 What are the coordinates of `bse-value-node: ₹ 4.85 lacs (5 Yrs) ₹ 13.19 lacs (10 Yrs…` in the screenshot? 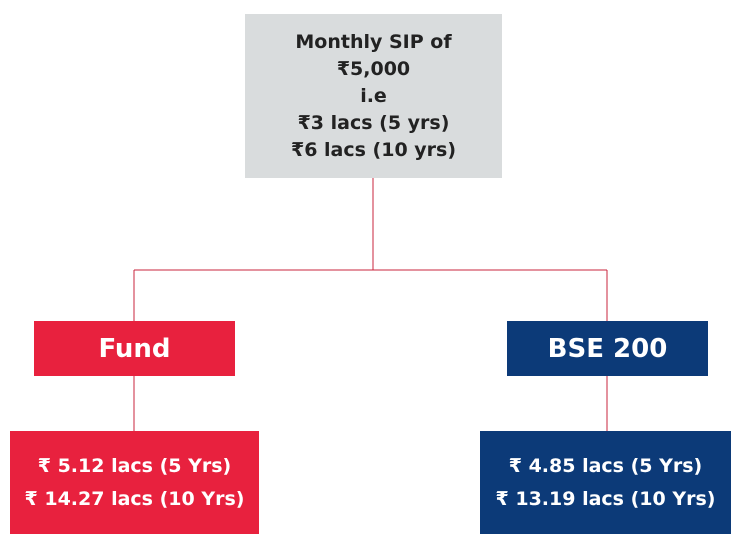 It's located at (605, 482).